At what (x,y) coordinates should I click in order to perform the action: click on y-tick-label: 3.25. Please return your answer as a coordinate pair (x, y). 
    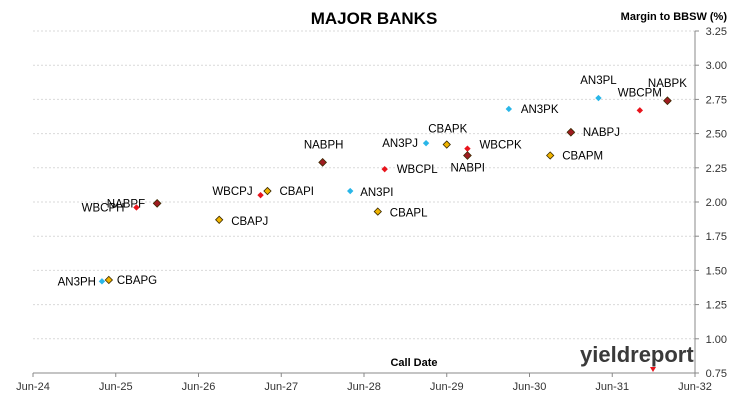
    Looking at the image, I should click on (716, 32).